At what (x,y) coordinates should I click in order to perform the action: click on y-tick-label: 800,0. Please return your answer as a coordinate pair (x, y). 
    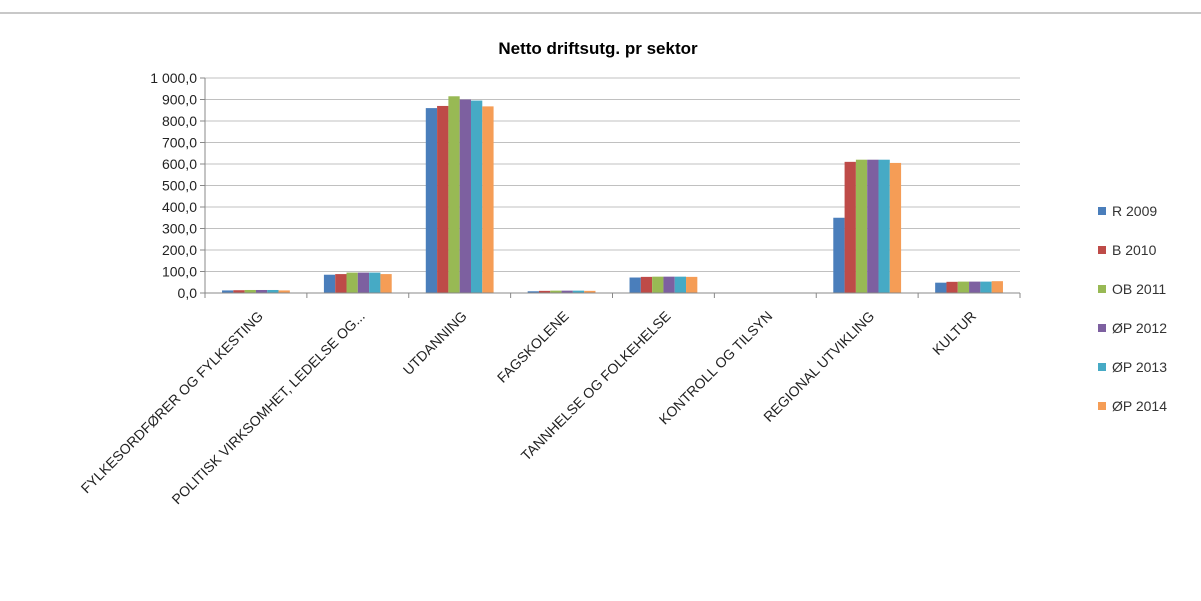
    Looking at the image, I should click on (179, 121).